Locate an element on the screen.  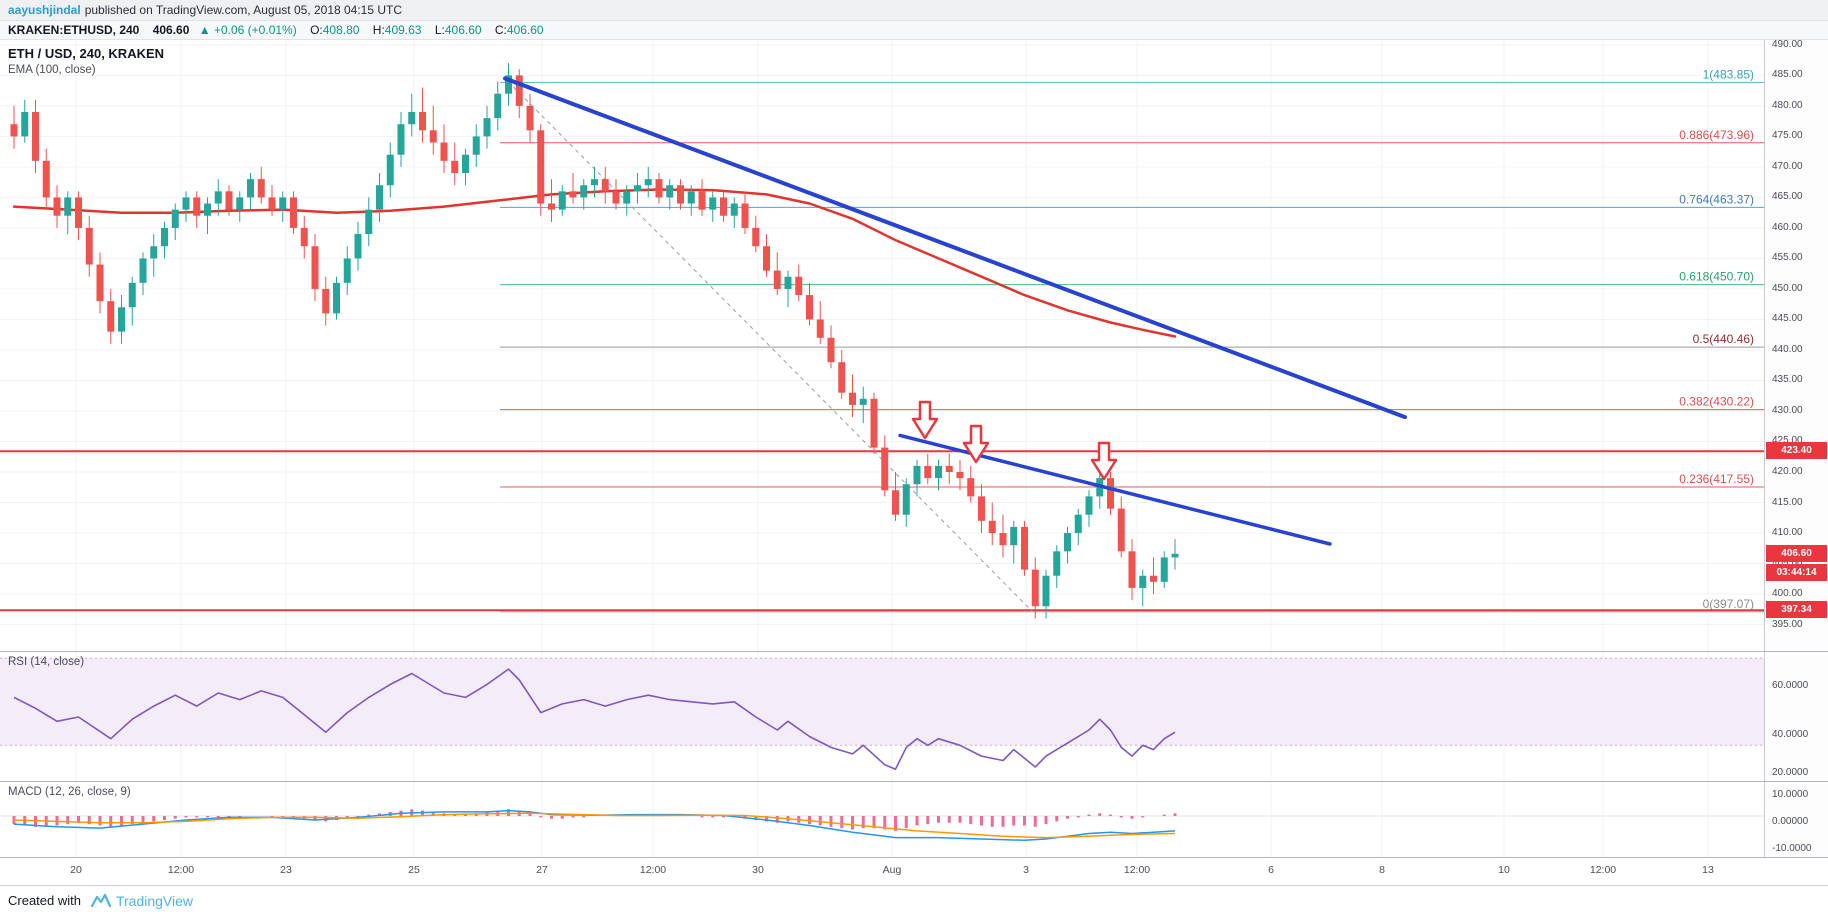
low-value: 406.60 is located at coordinates (463, 30).